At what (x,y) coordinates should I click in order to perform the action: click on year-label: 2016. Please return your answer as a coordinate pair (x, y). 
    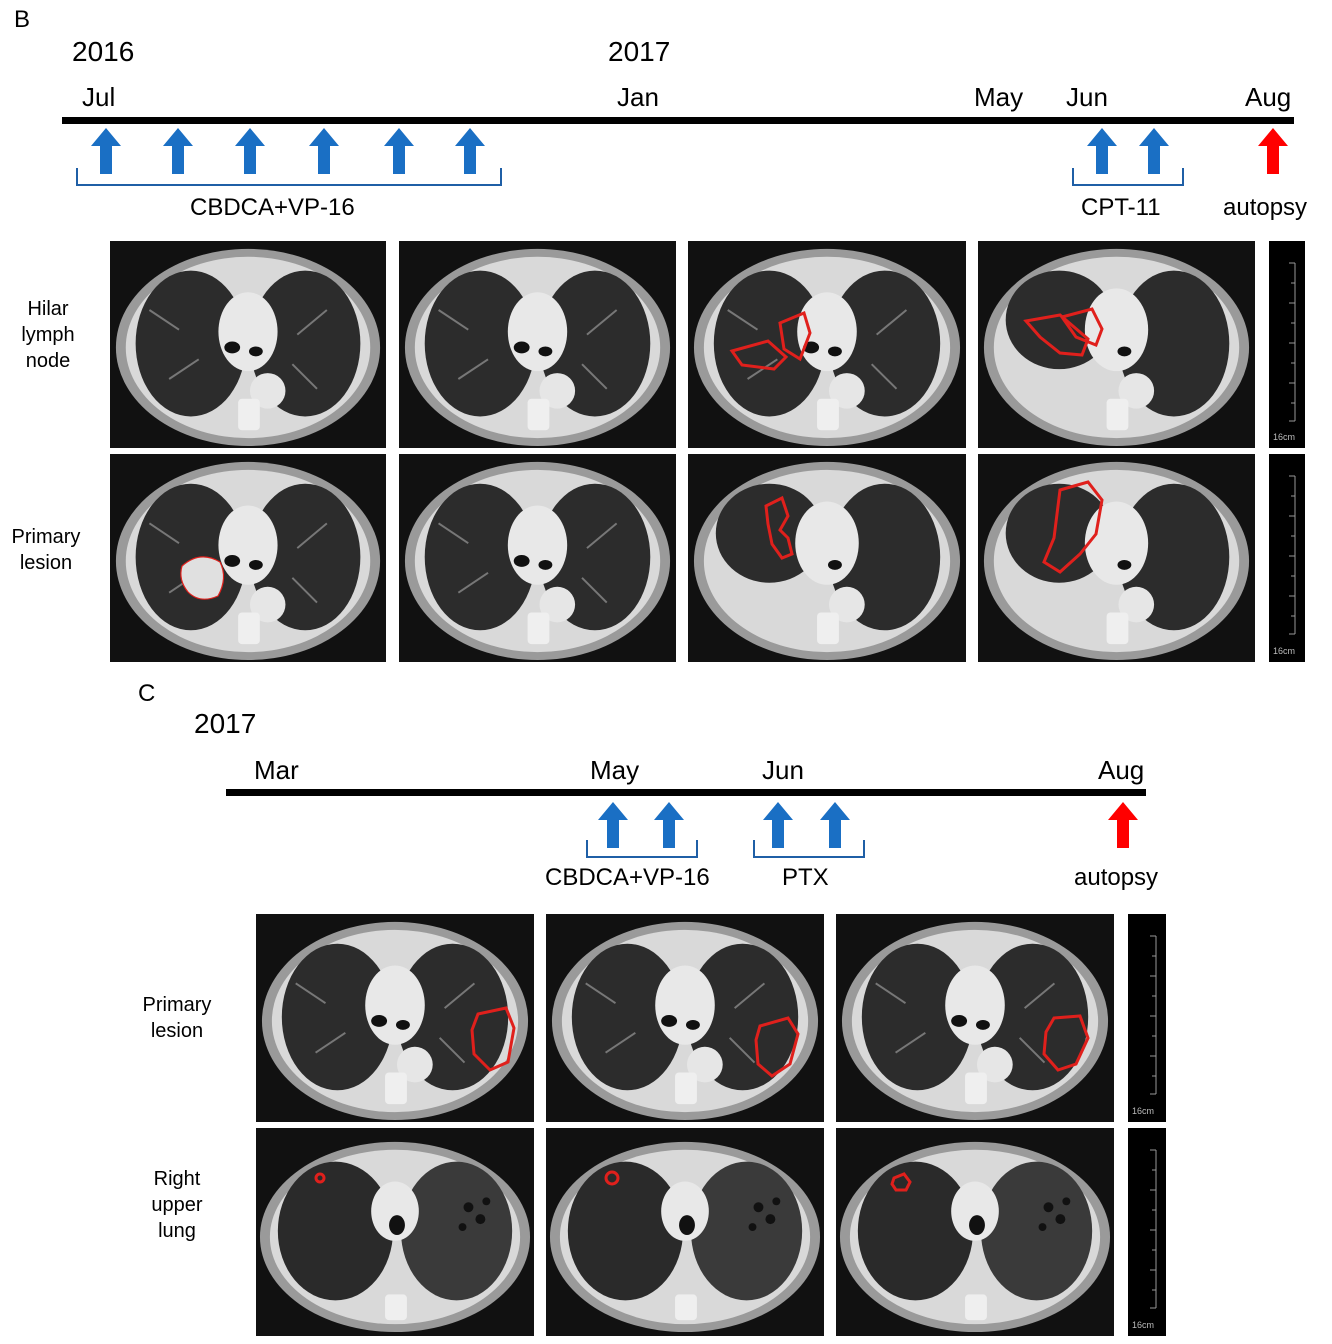
    Looking at the image, I should click on (103, 51).